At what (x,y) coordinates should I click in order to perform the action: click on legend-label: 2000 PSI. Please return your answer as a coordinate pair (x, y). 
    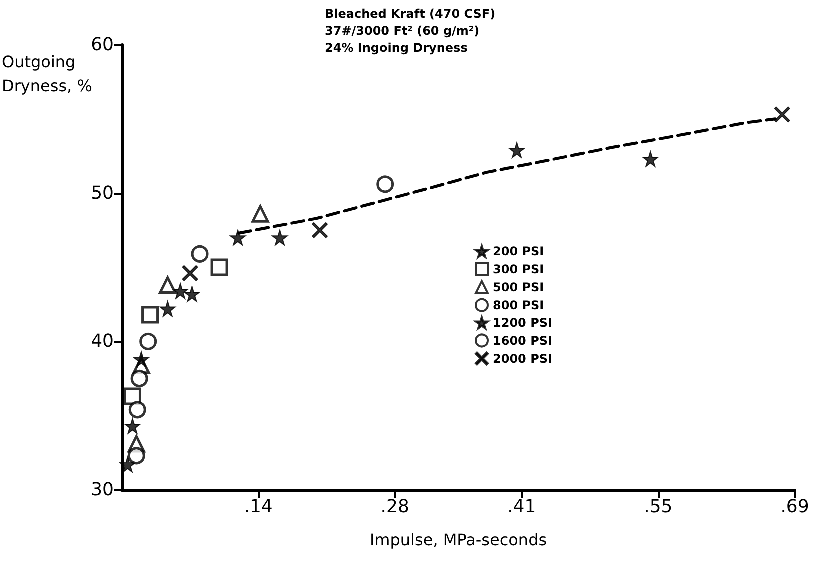
    Looking at the image, I should click on (522, 359).